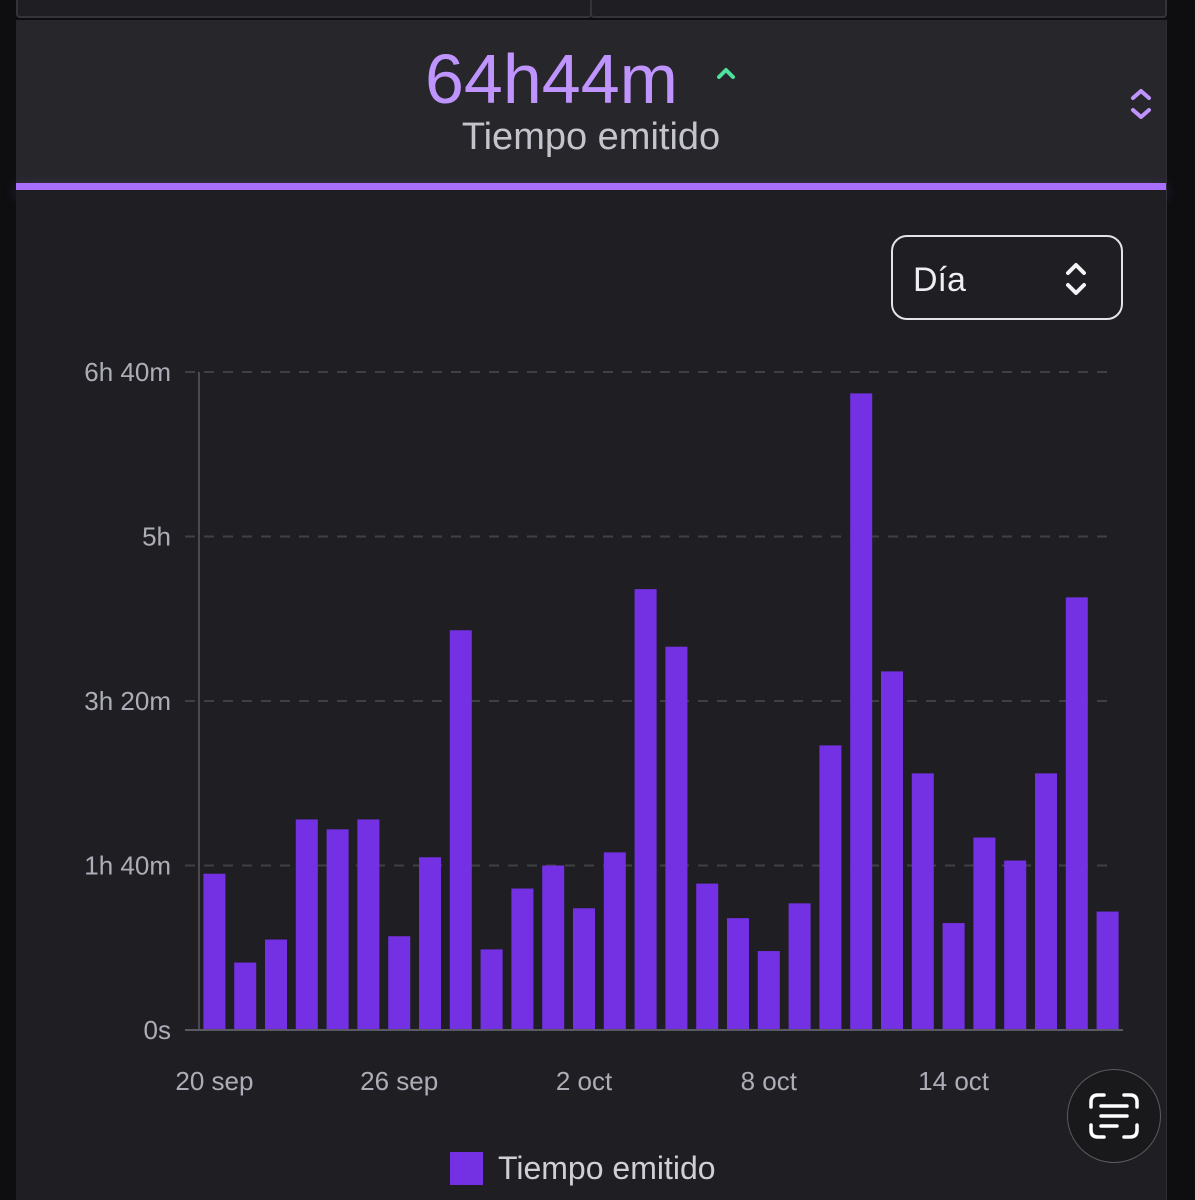 The height and width of the screenshot is (1200, 1195). I want to click on previous-stat-card-right, so click(878, 9).